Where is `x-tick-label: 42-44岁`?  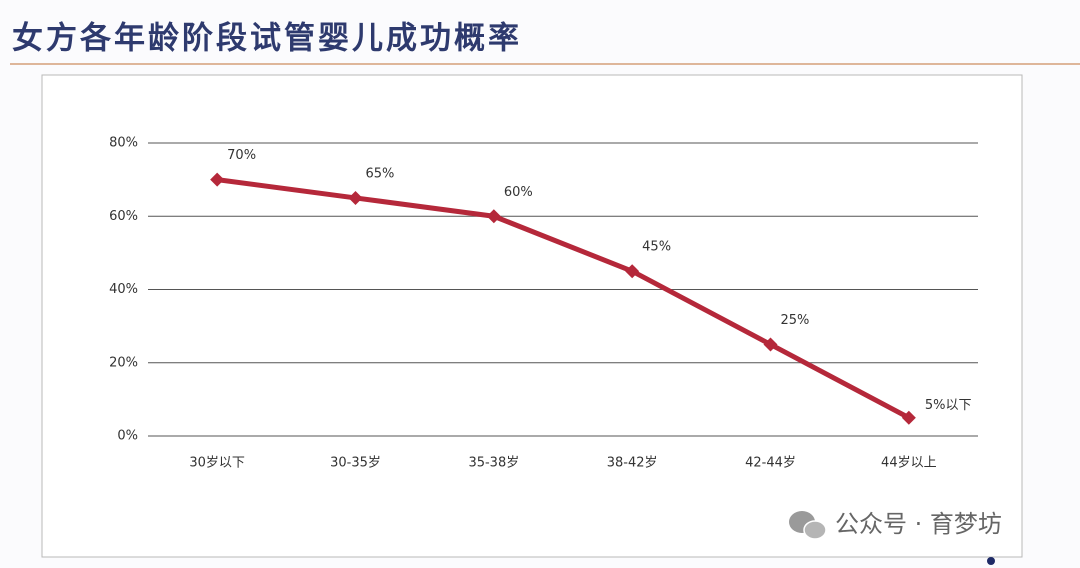
x-tick-label: 42-44岁 is located at coordinates (770, 463).